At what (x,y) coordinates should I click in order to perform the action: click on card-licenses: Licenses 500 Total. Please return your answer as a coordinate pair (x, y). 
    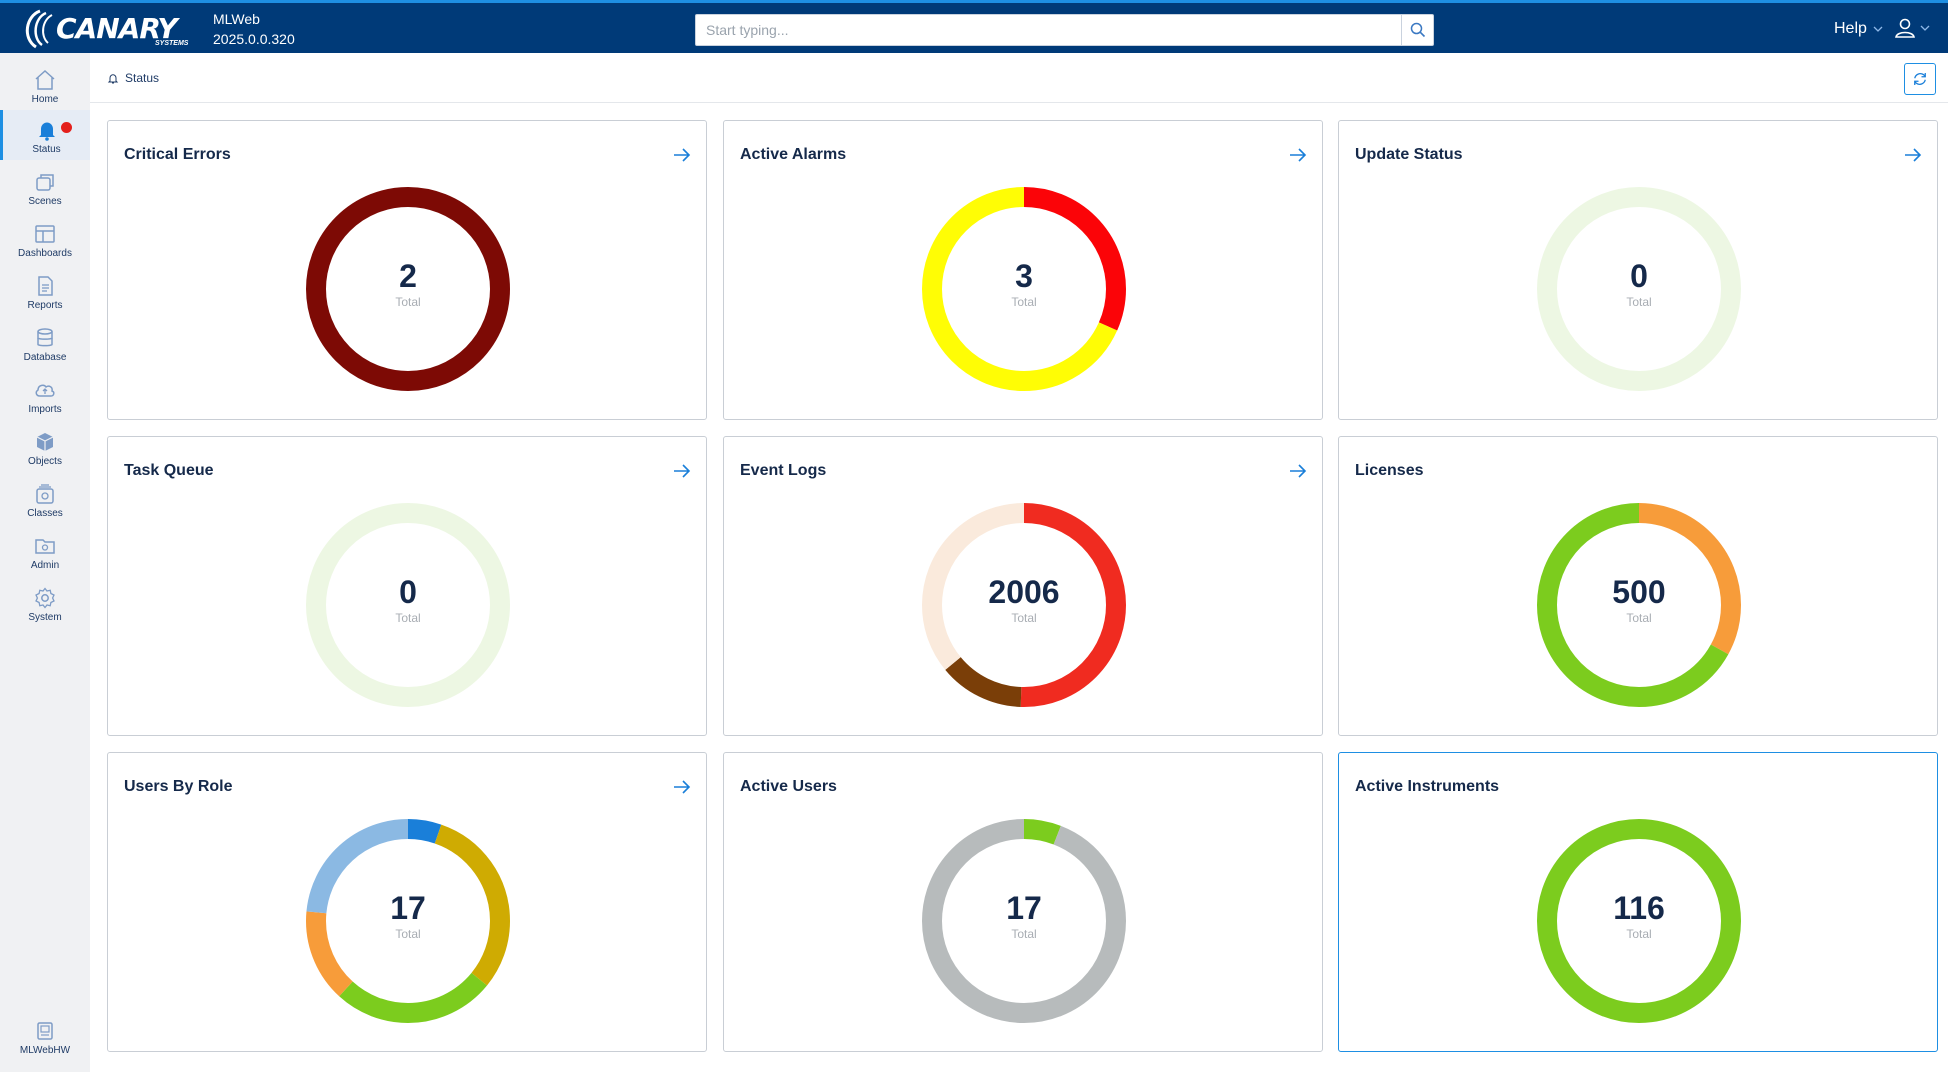
    Looking at the image, I should click on (1638, 586).